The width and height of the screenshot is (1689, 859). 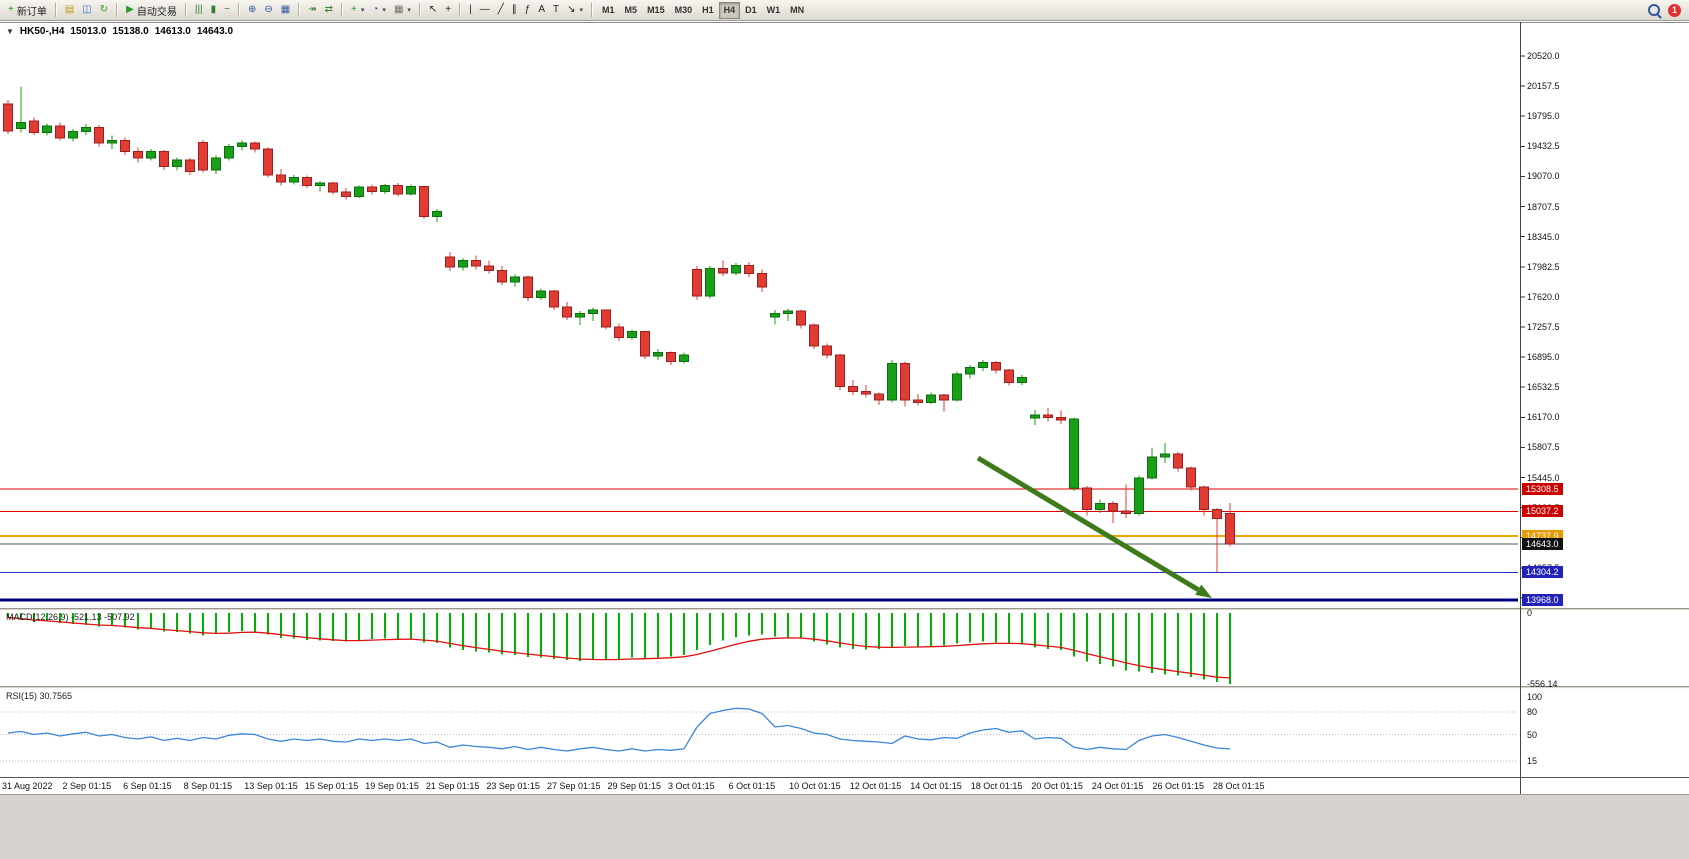 I want to click on alert-icon: 1, so click(x=1674, y=10).